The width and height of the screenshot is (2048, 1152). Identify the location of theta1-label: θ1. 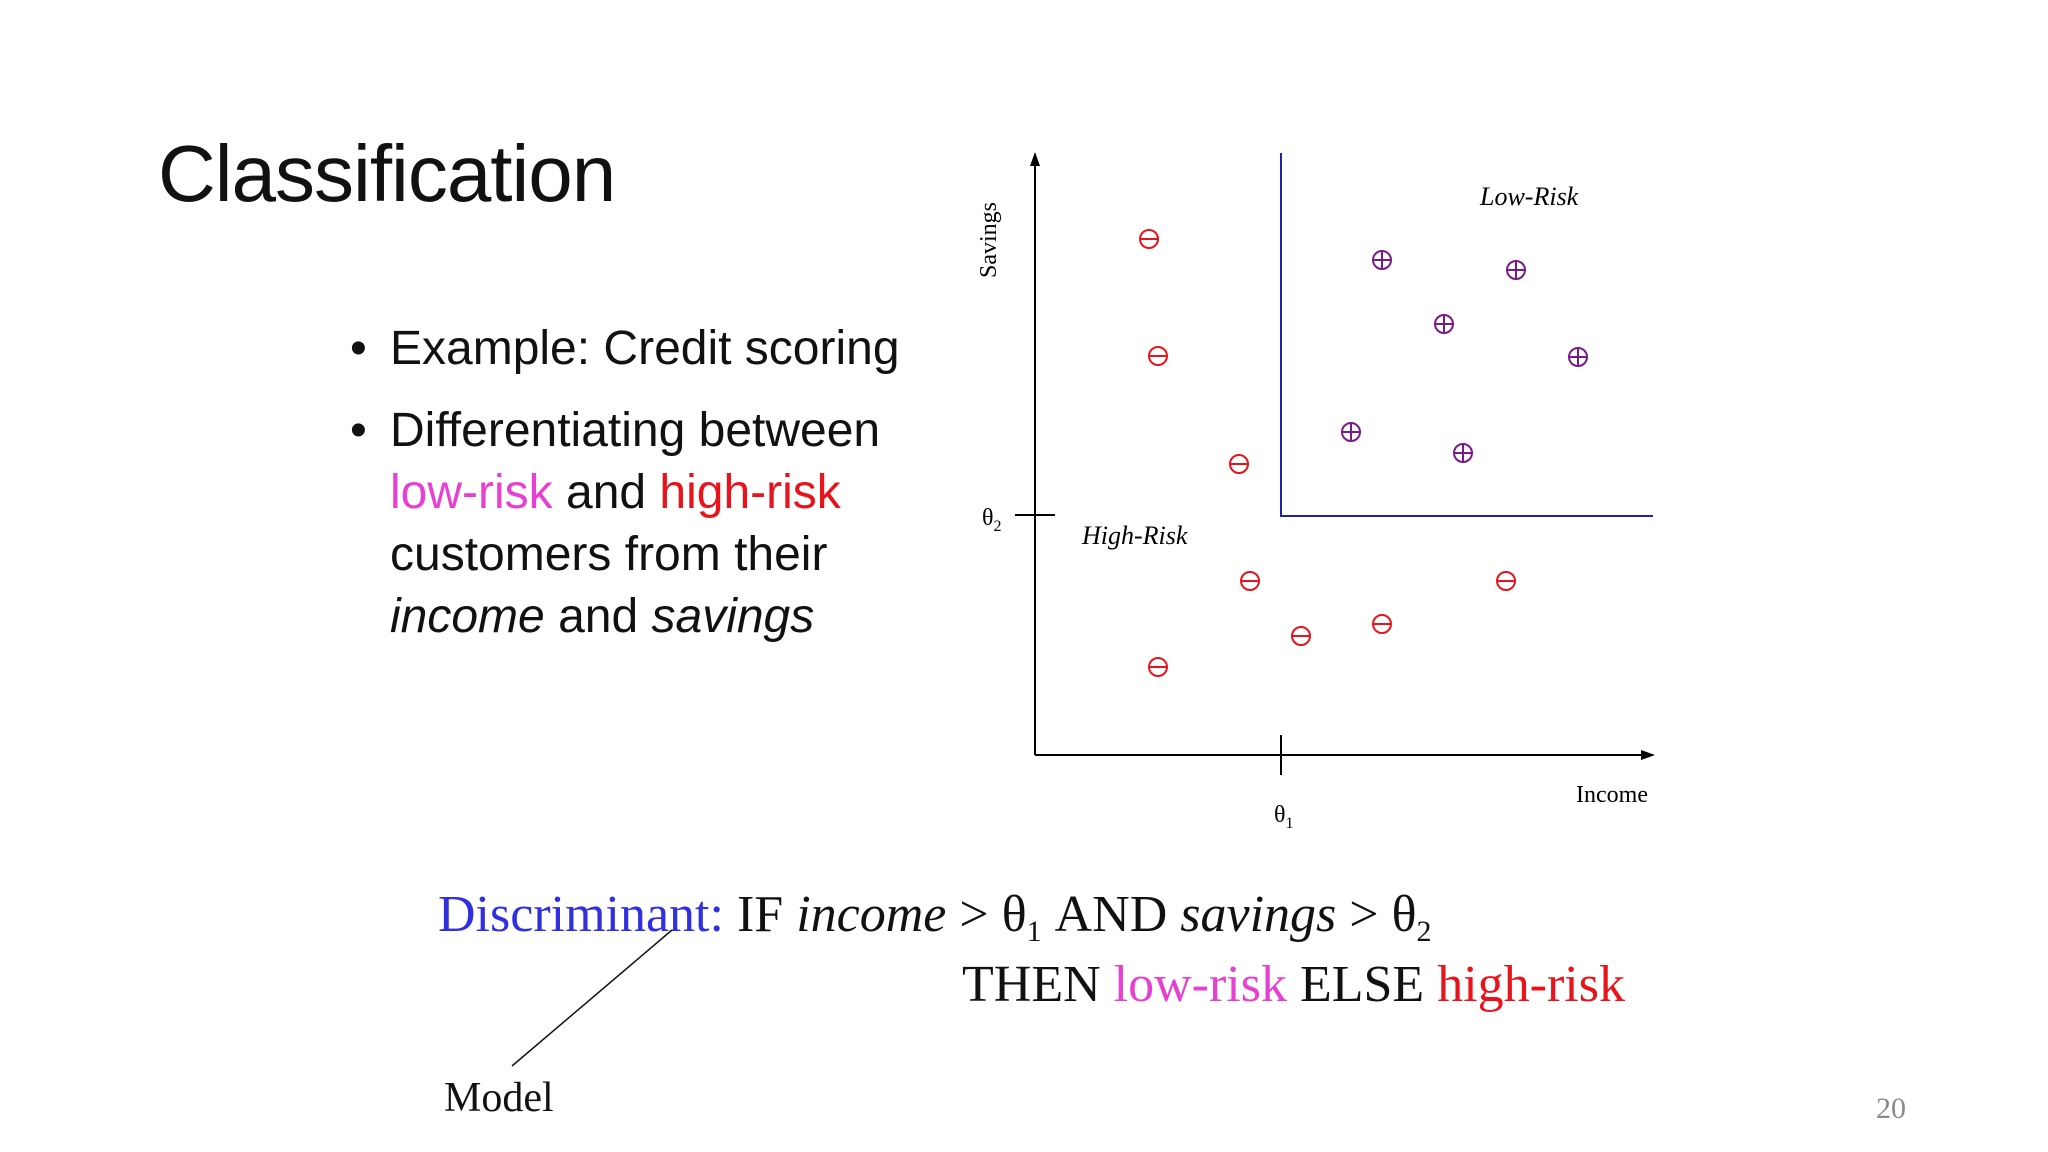
(1284, 817).